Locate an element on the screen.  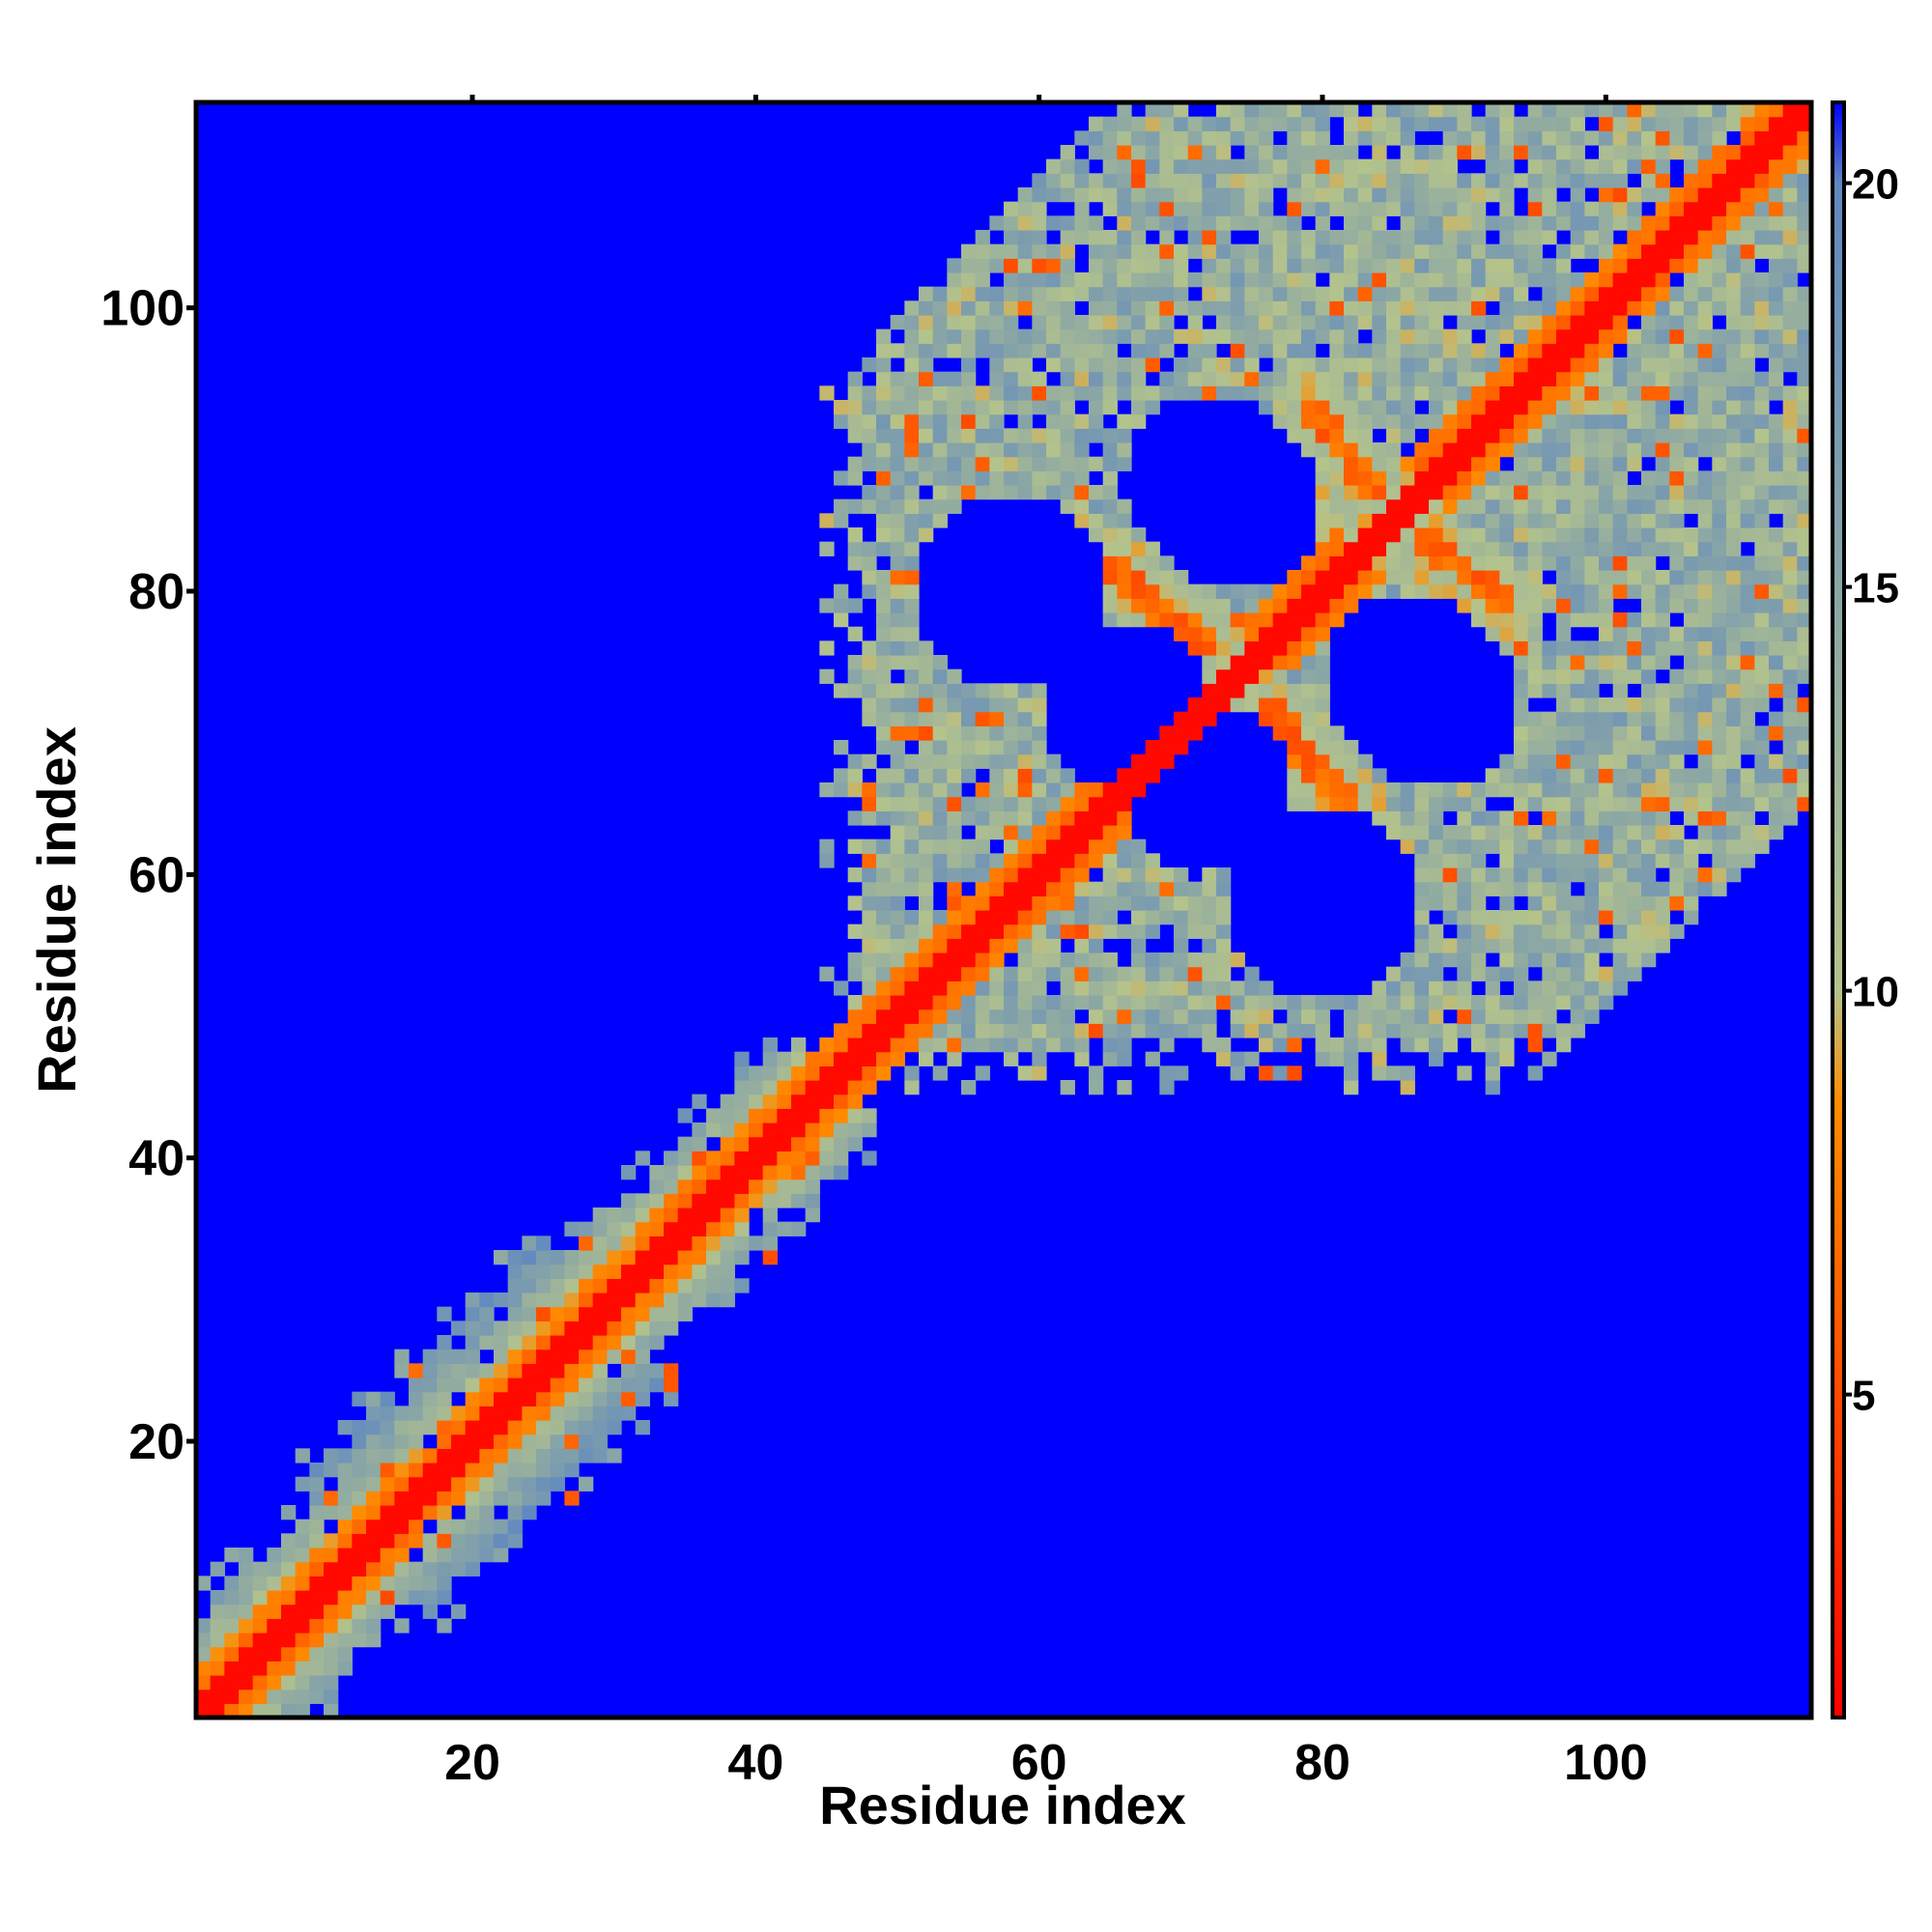
colorbar is located at coordinates (1838, 909).